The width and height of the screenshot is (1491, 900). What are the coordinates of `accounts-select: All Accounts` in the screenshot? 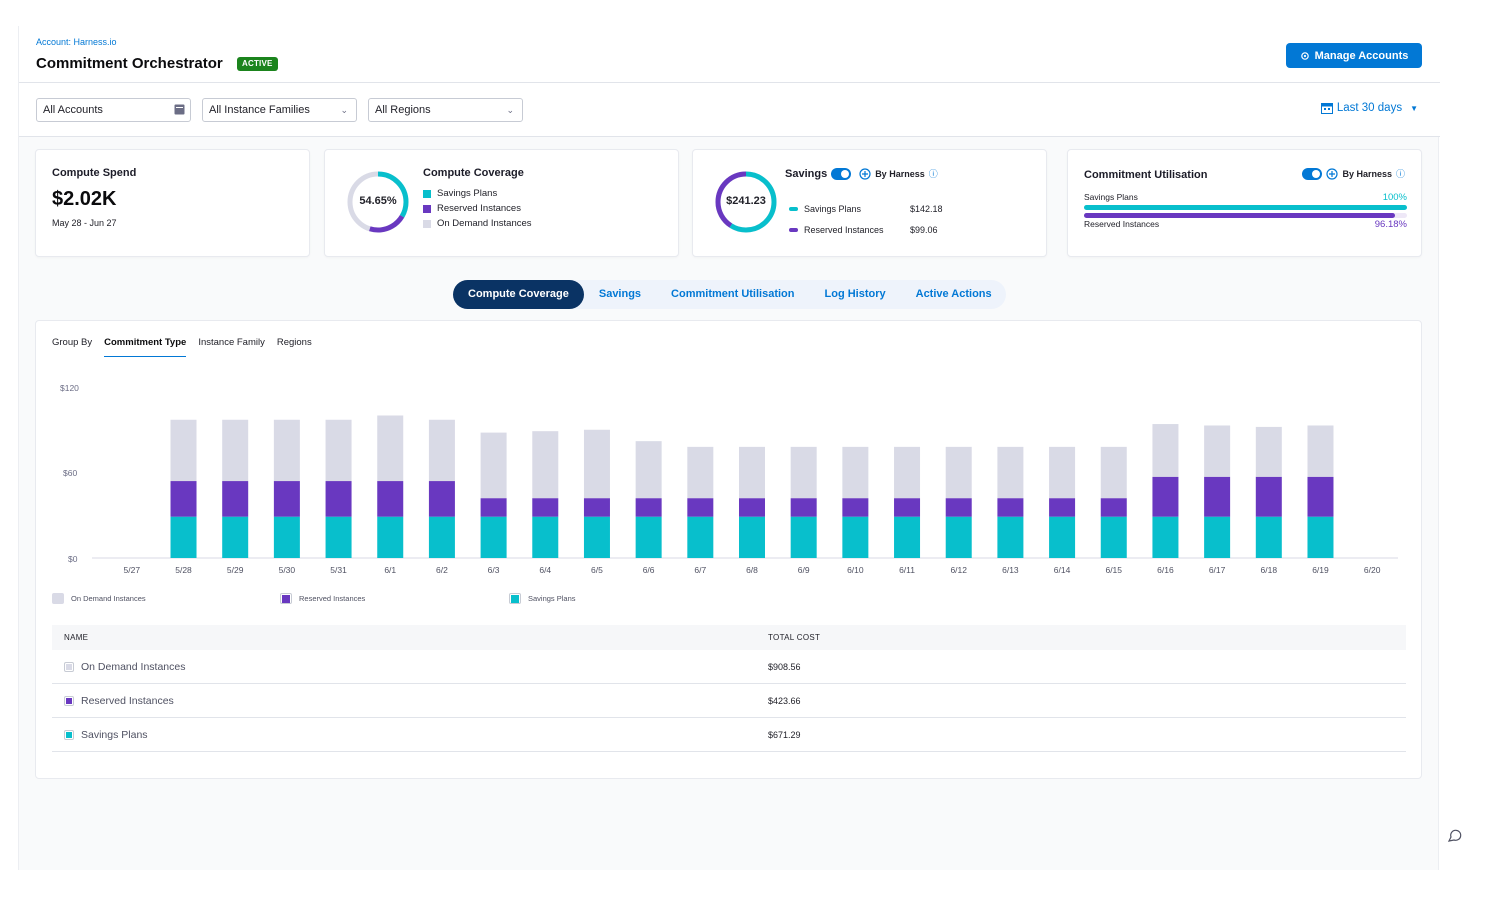 It's located at (113, 110).